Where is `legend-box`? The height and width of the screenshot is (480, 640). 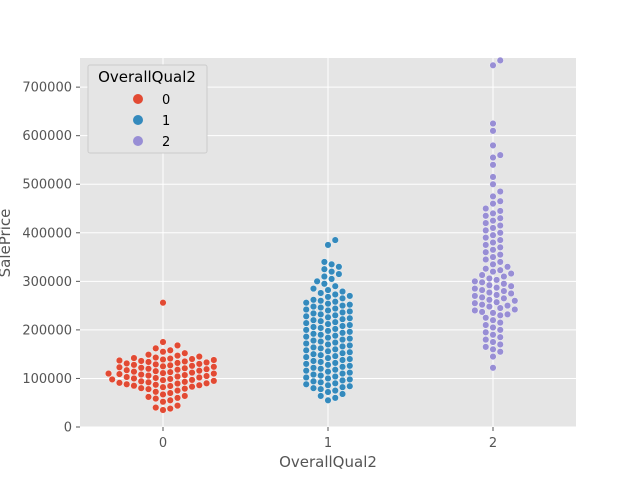 legend-box is located at coordinates (147, 109).